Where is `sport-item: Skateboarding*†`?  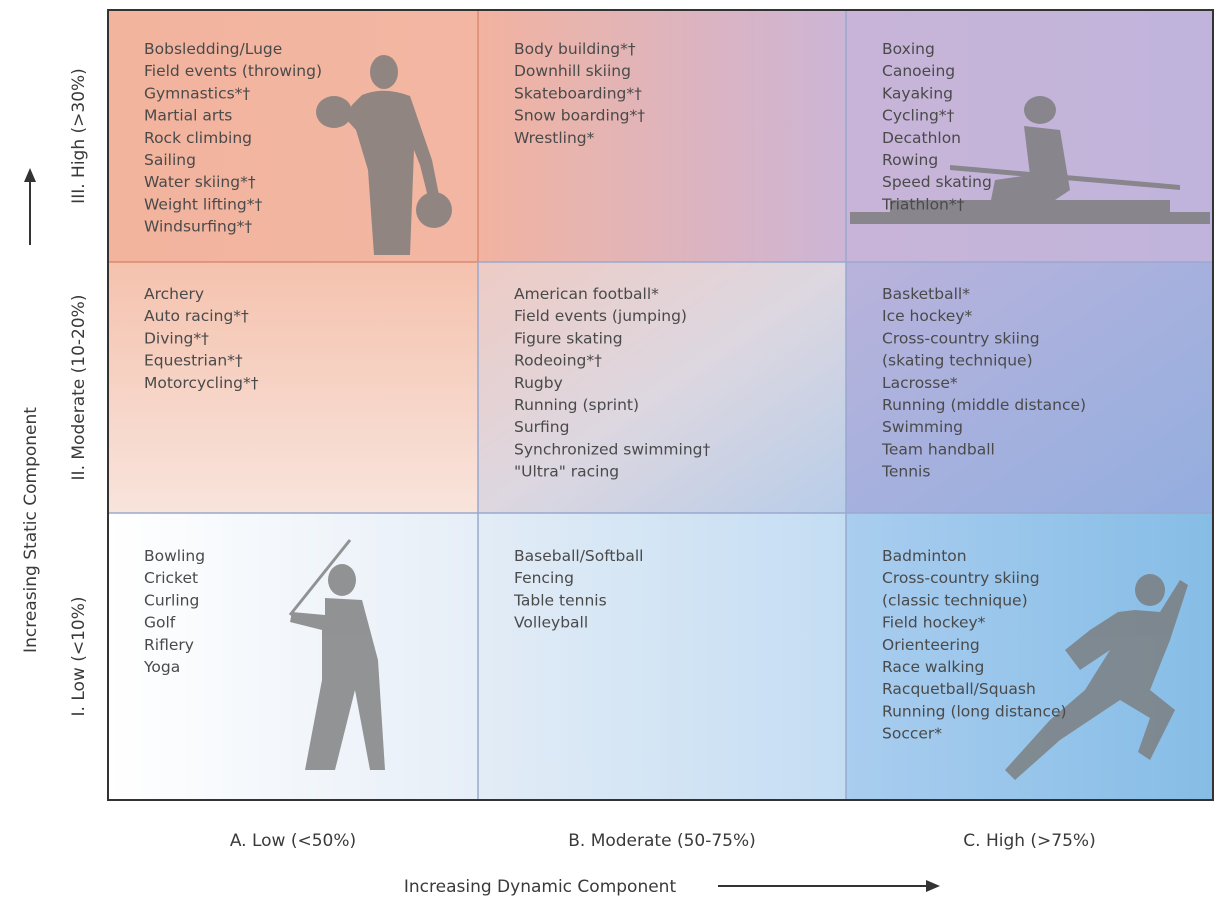
sport-item: Skateboarding*† is located at coordinates (578, 93).